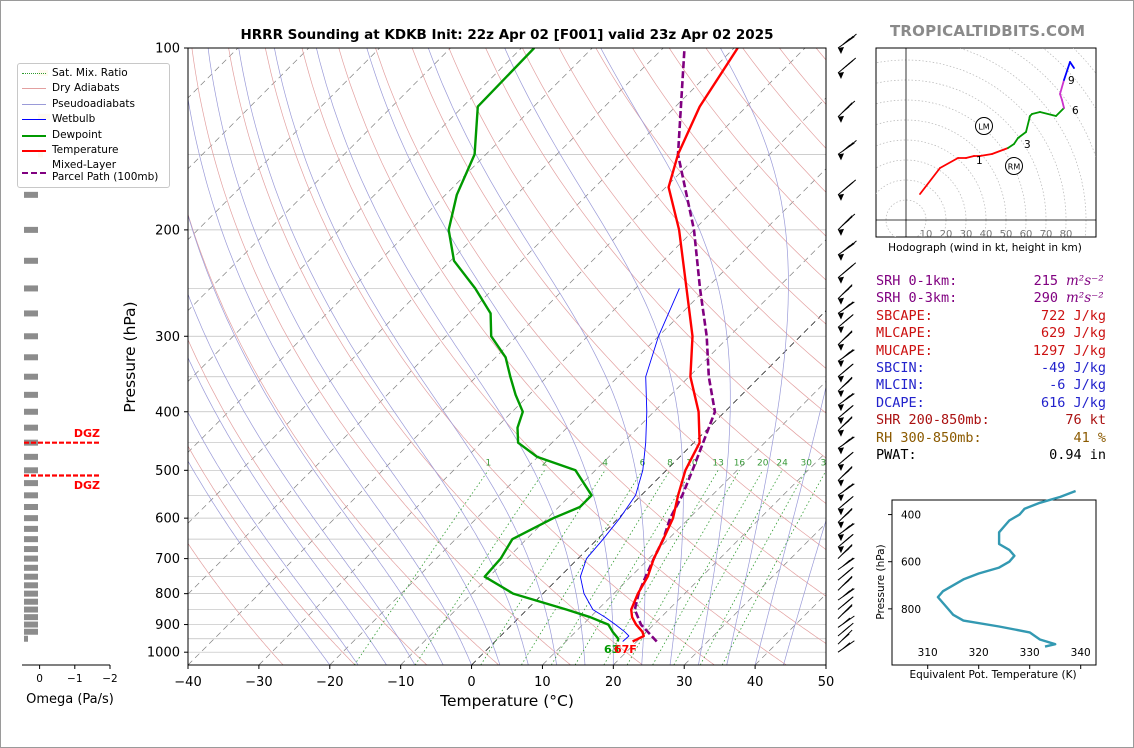  What do you see at coordinates (900, 368) in the screenshot?
I see `index-label: SBCIN:` at bounding box center [900, 368].